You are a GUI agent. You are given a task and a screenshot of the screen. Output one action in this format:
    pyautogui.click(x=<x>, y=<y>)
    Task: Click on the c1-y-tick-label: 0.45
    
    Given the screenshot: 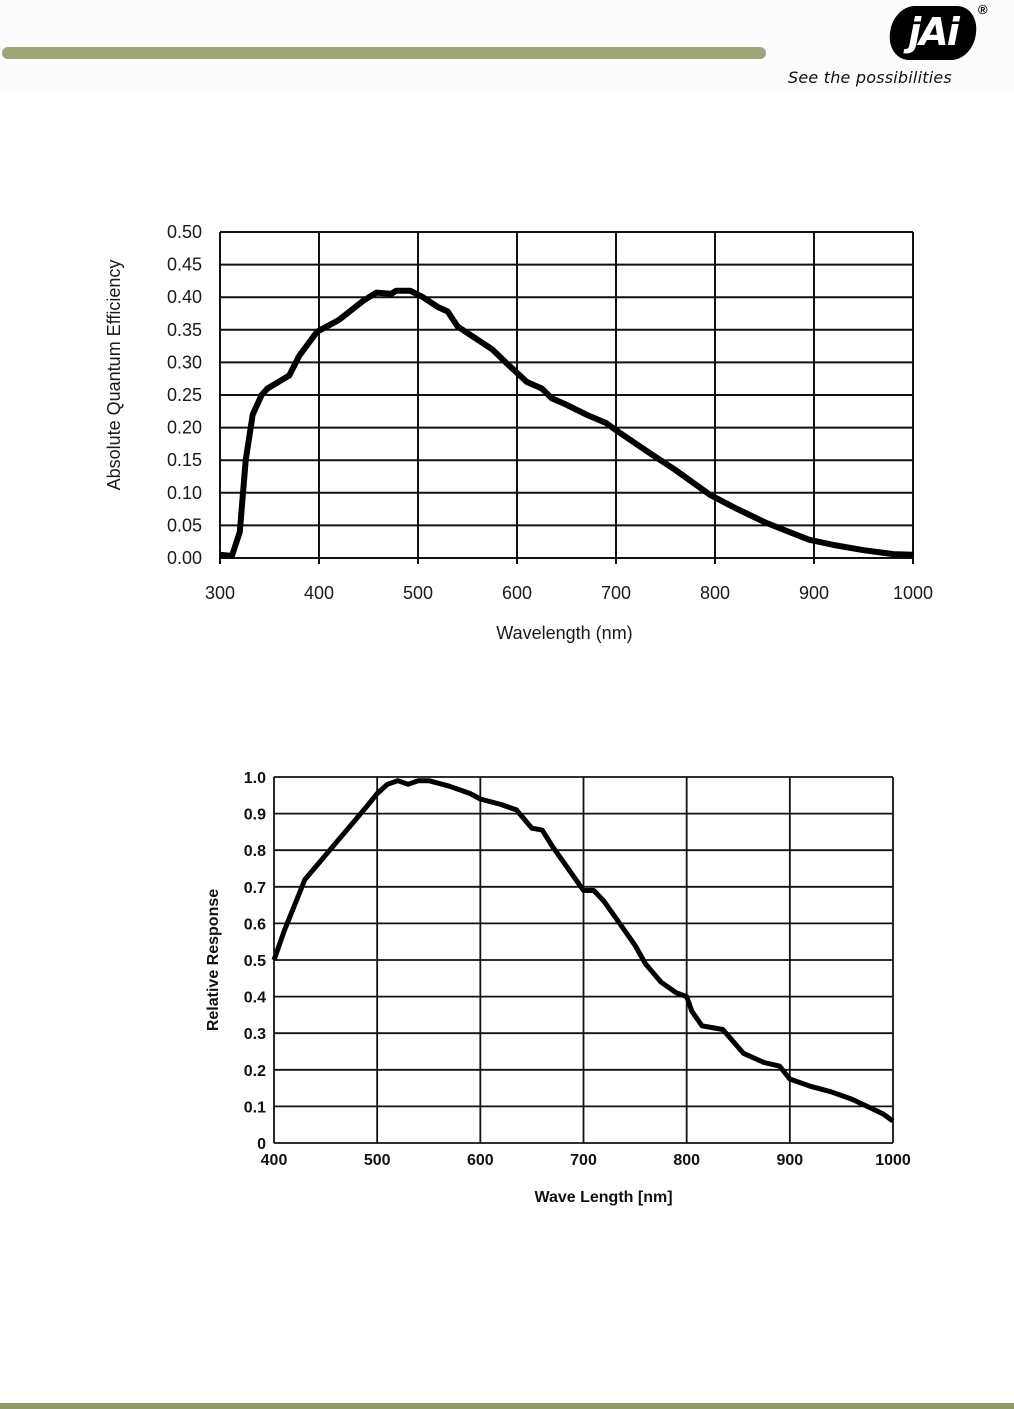 What is the action you would take?
    pyautogui.click(x=184, y=265)
    